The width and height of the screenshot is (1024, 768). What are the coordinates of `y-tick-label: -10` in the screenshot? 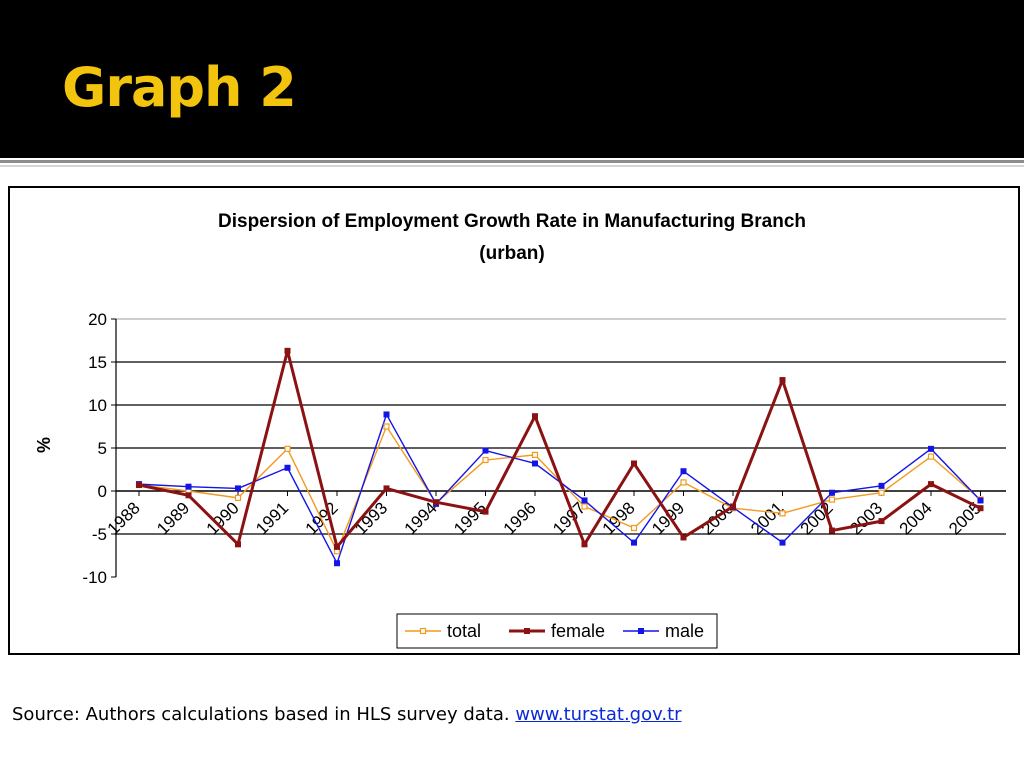 It's located at (94, 577).